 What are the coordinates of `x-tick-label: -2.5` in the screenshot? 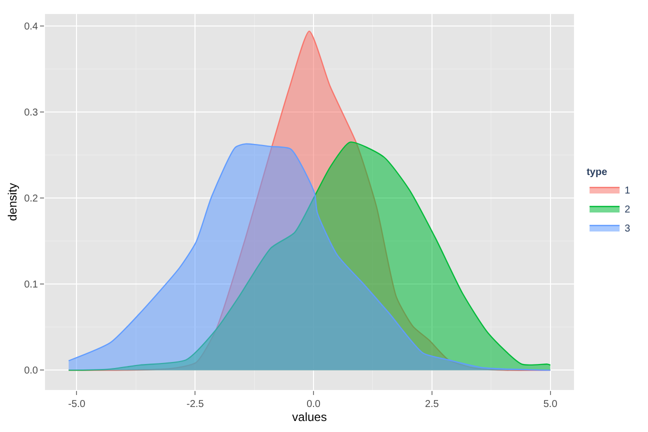 It's located at (195, 404).